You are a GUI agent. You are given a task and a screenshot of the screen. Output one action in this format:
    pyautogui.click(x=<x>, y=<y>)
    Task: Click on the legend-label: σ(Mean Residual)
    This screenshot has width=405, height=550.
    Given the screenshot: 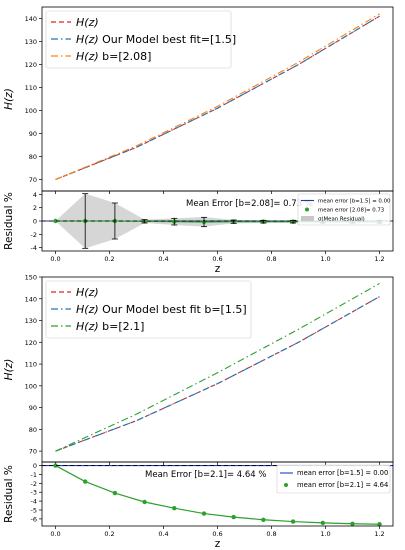 What is the action you would take?
    pyautogui.click(x=341, y=220)
    